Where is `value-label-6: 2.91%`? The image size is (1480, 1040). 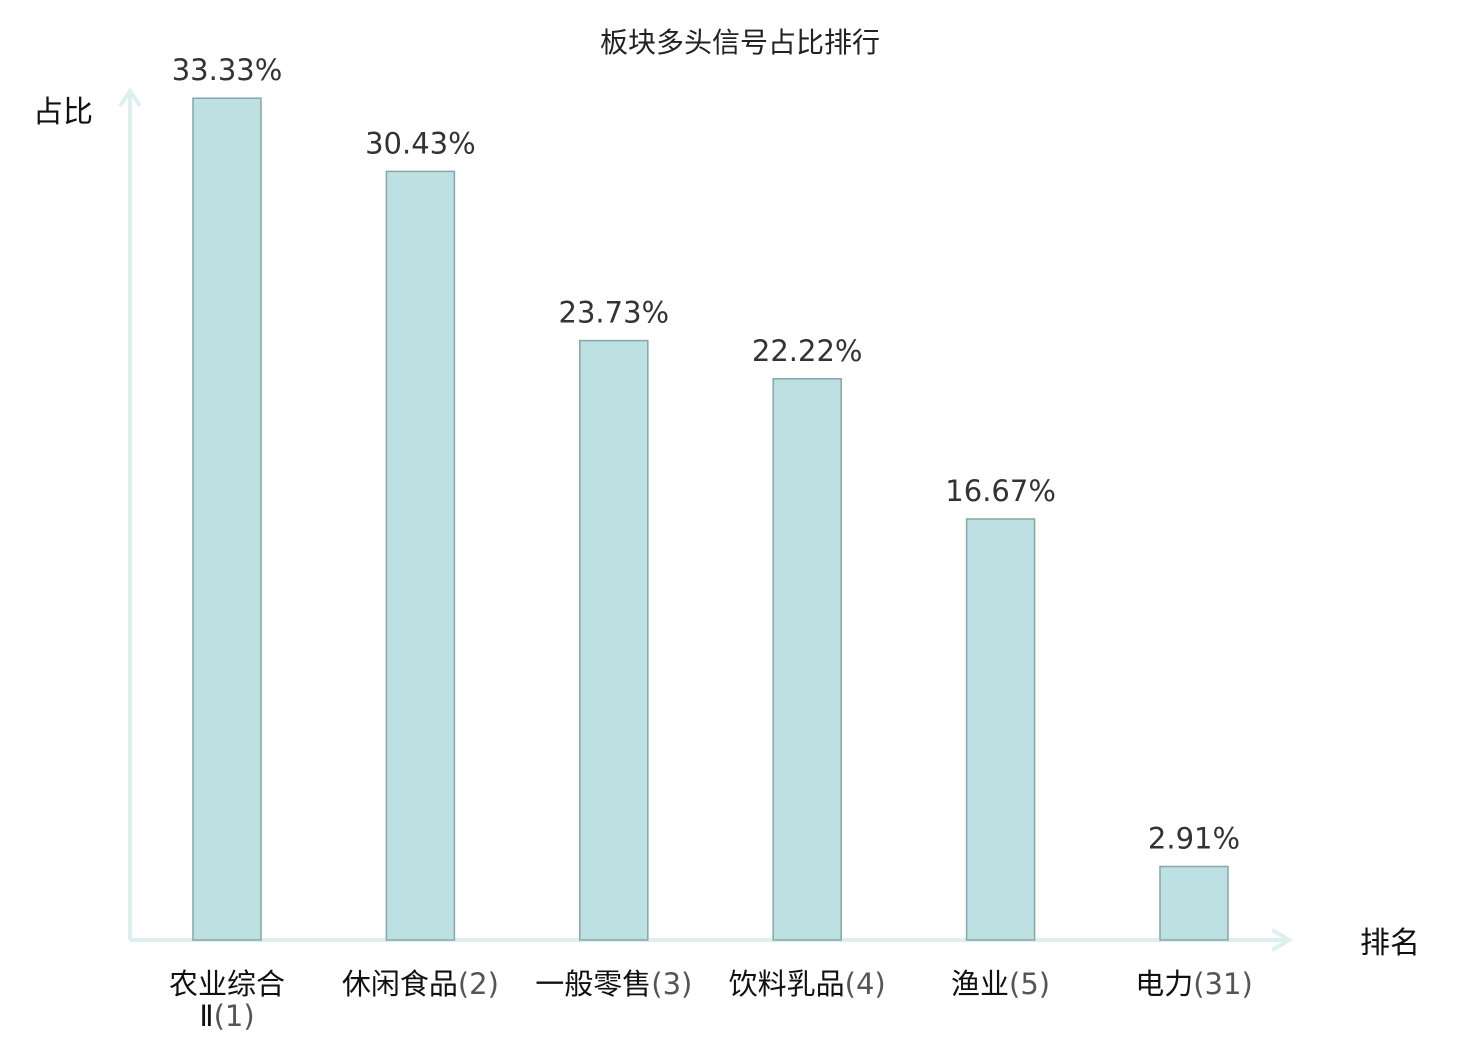 value-label-6: 2.91% is located at coordinates (1194, 839).